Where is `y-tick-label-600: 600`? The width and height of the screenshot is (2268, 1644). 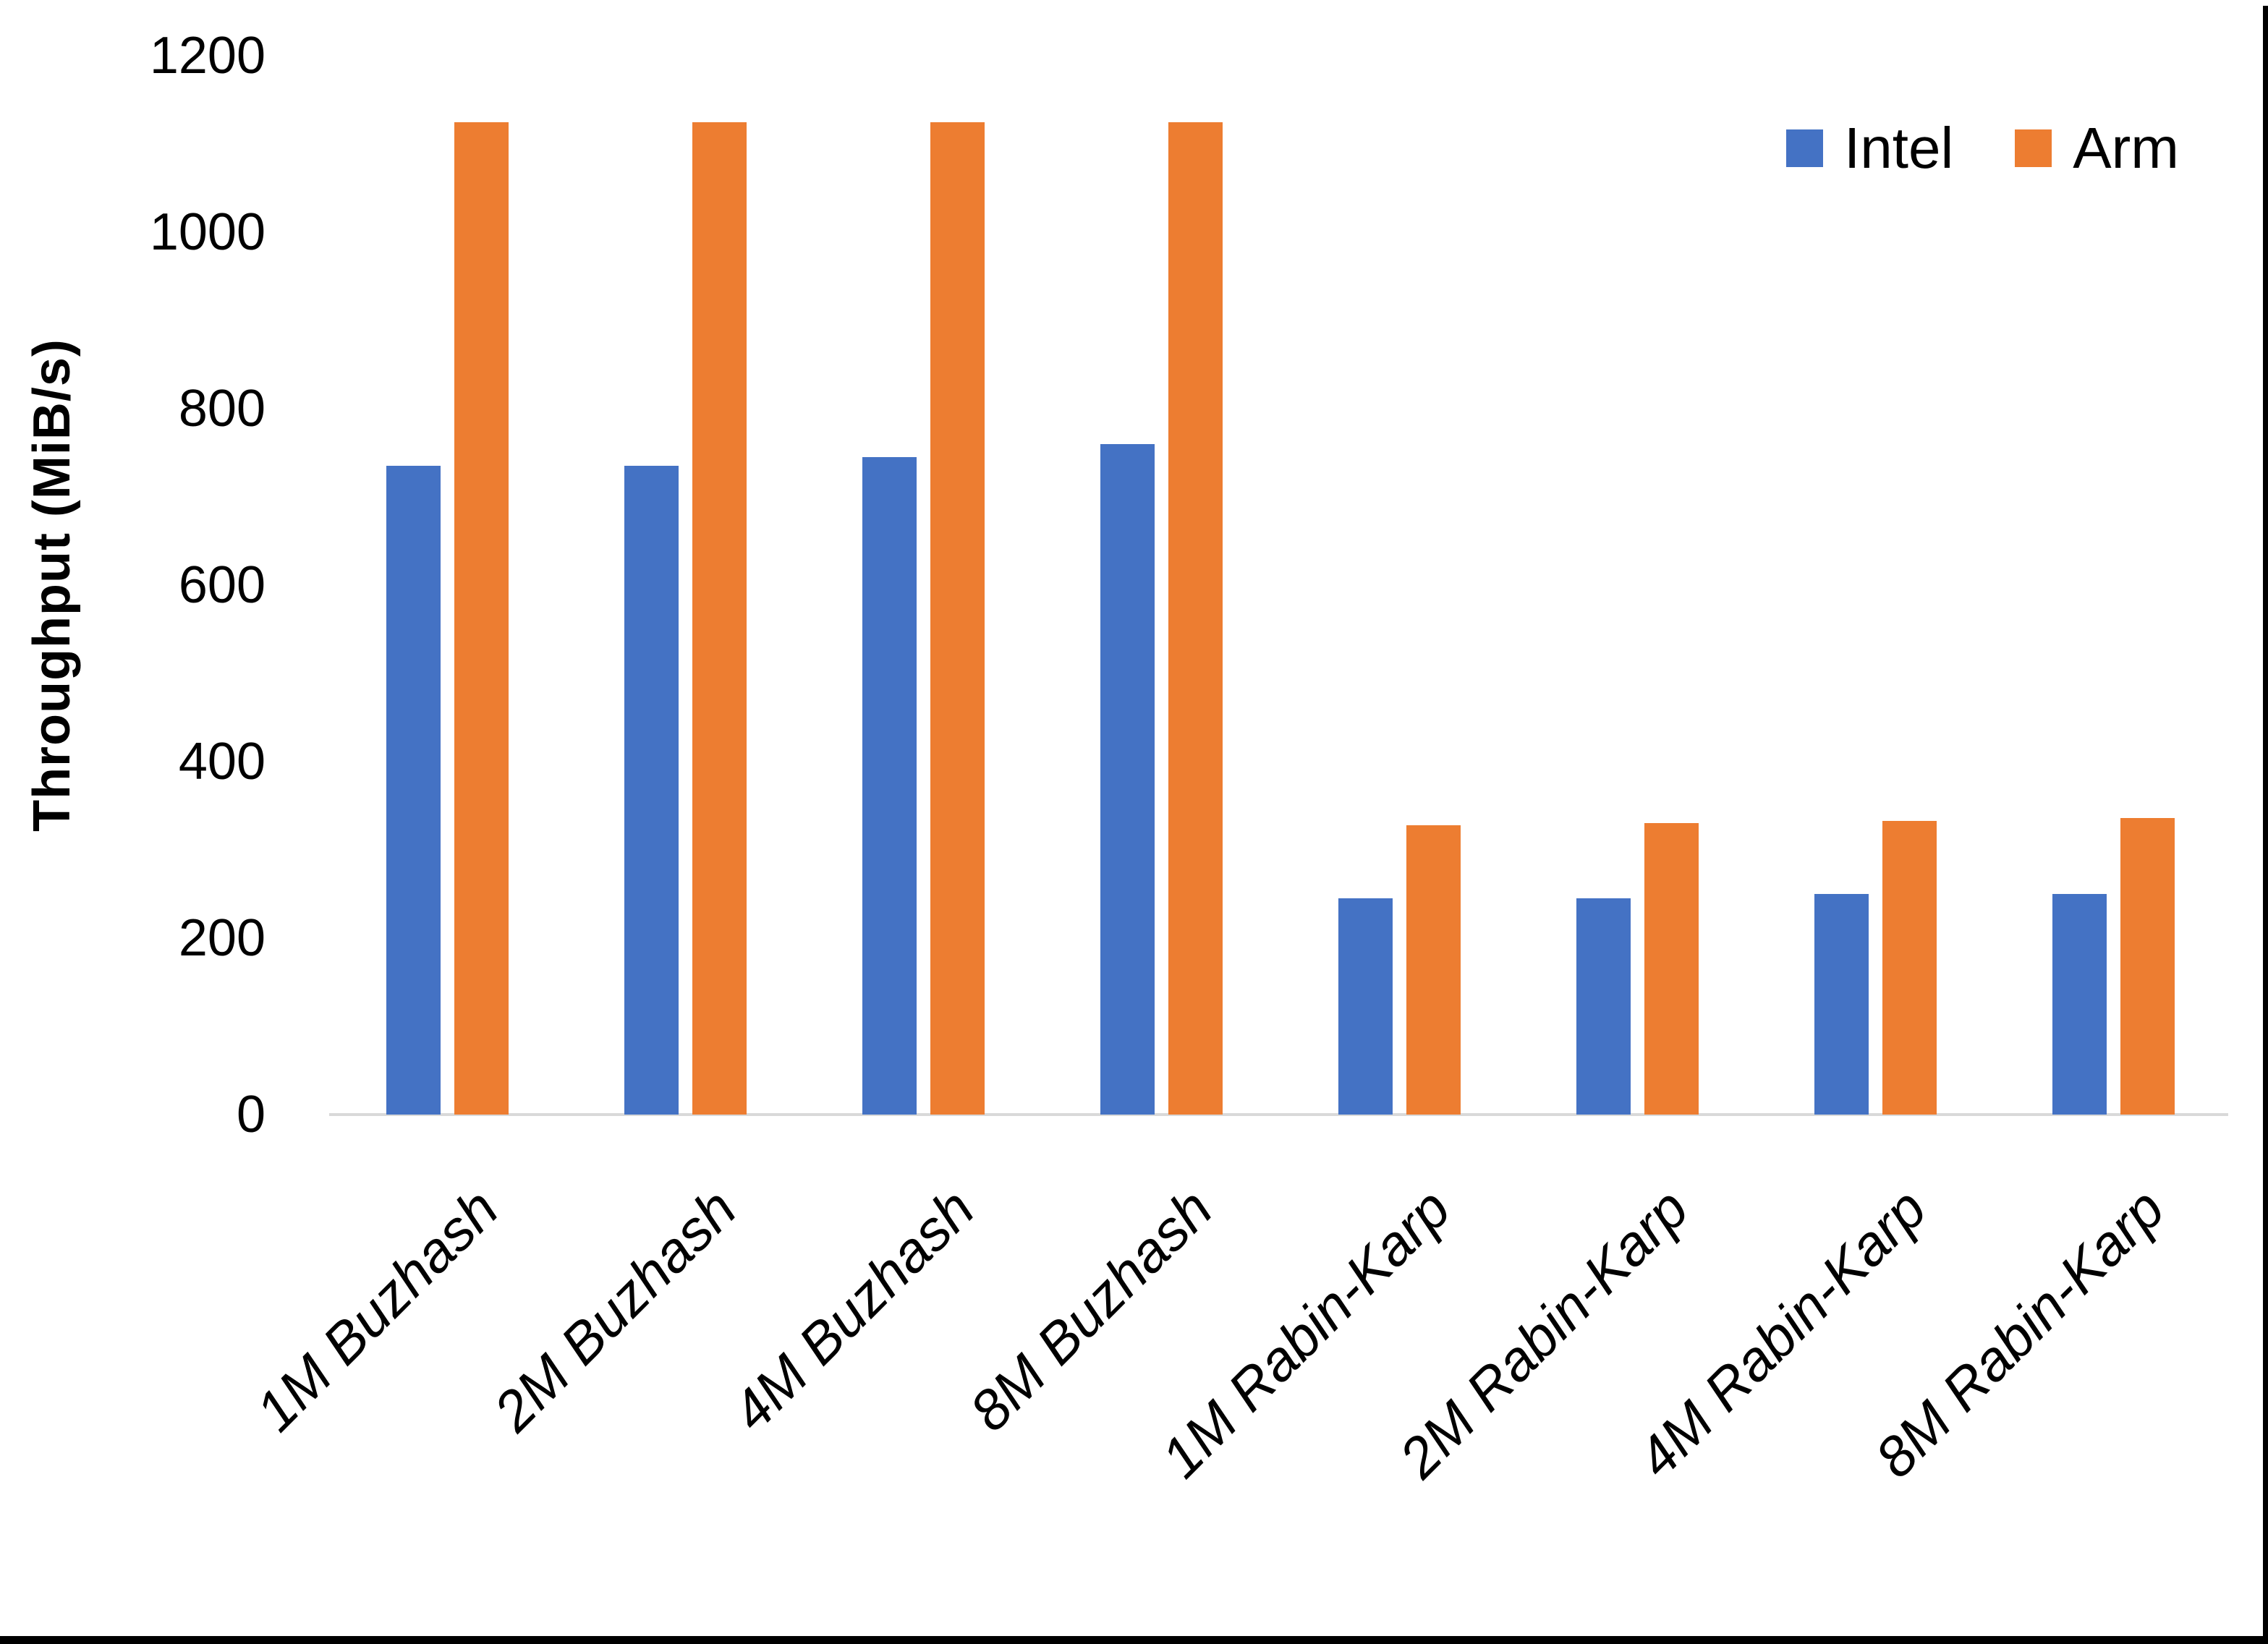
y-tick-label-600: 600 is located at coordinates (222, 585).